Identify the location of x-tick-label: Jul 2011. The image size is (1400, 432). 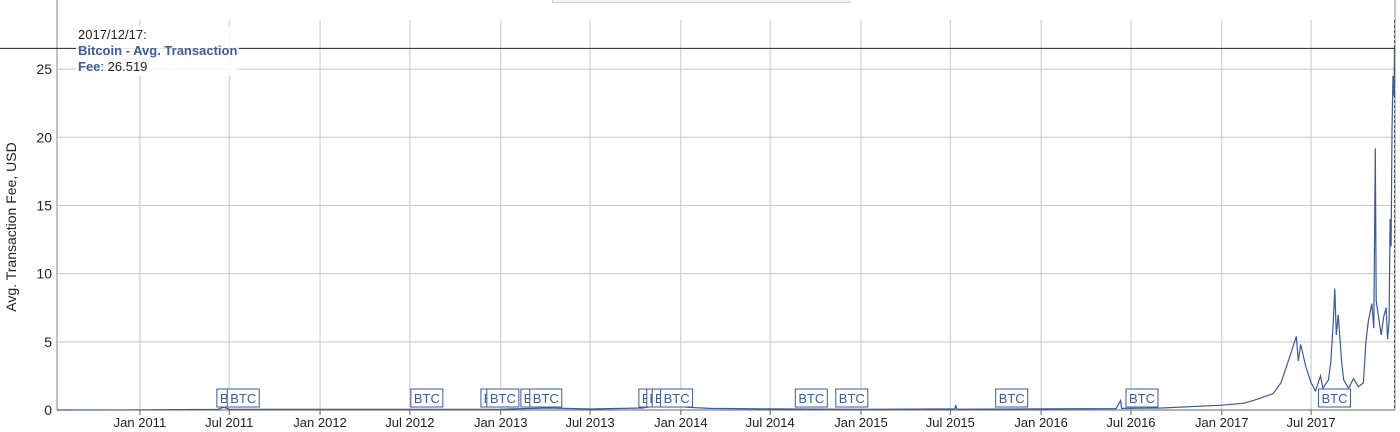
(229, 422).